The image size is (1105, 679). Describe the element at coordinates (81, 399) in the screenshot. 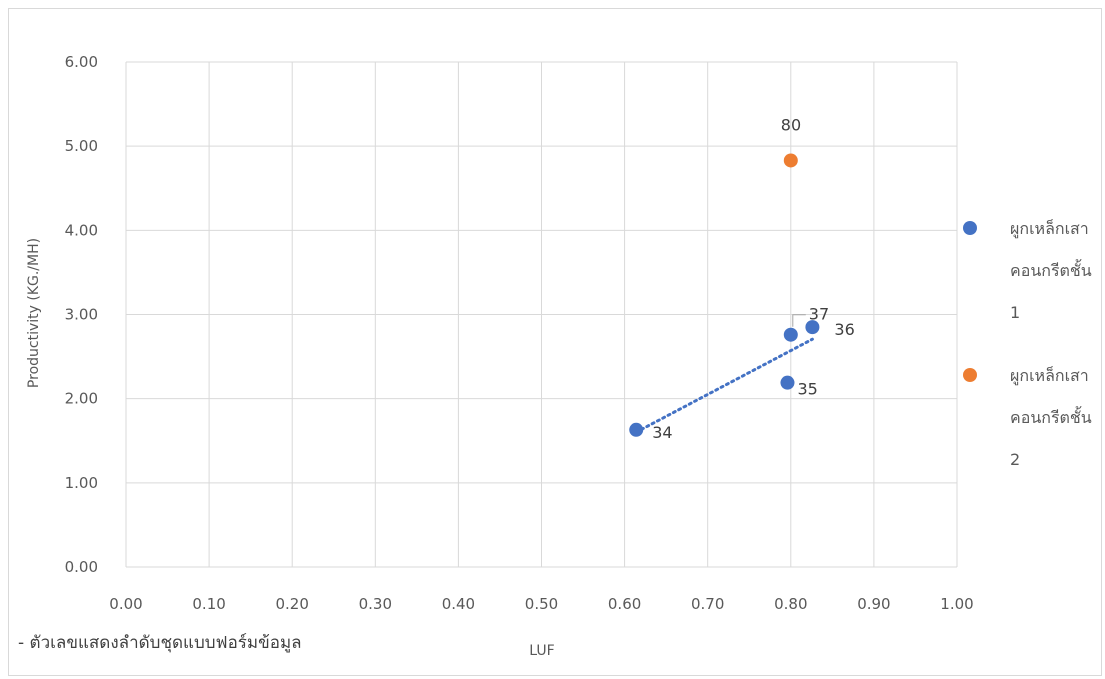

I see `y-tick-label: 2.00` at that location.